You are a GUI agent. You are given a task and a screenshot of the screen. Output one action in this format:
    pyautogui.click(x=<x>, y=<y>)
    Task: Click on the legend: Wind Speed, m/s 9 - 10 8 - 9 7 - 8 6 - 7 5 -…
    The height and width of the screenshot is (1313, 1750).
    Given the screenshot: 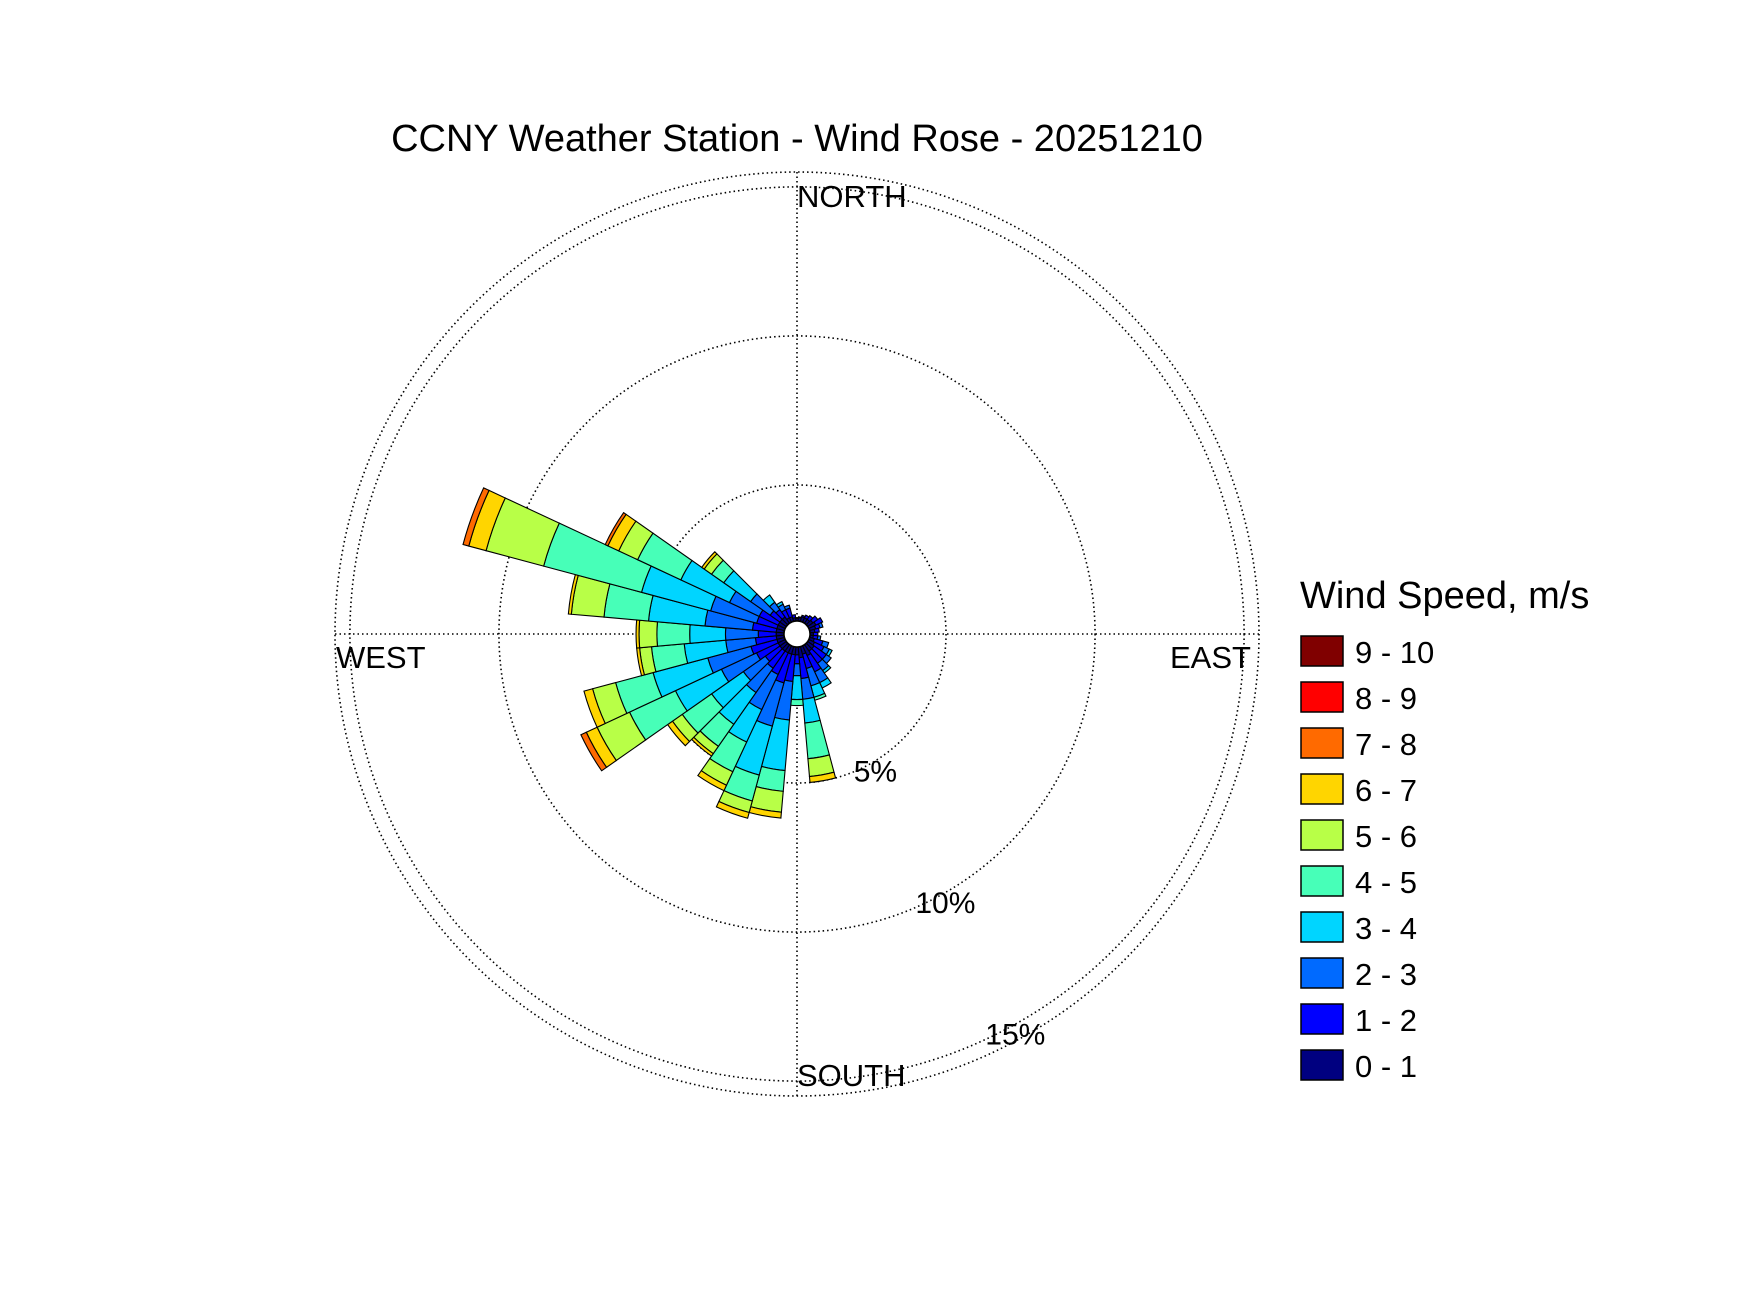 What is the action you would take?
    pyautogui.click(x=1444, y=829)
    